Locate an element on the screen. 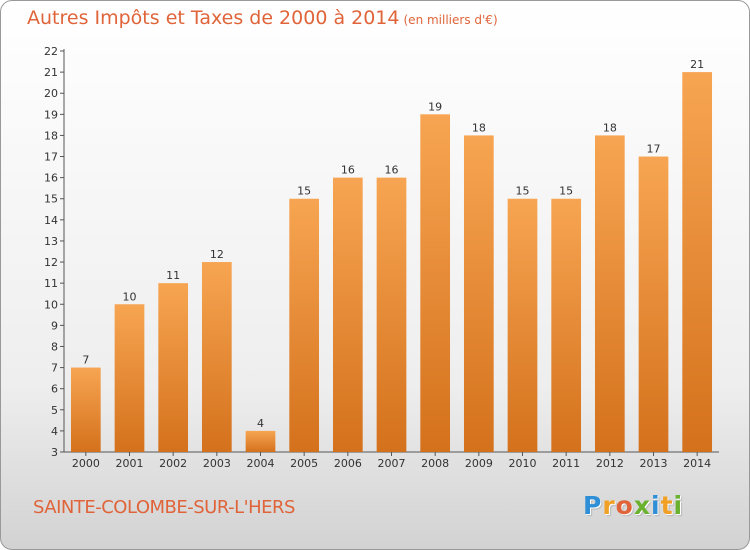  logo-letter: x is located at coordinates (642, 505).